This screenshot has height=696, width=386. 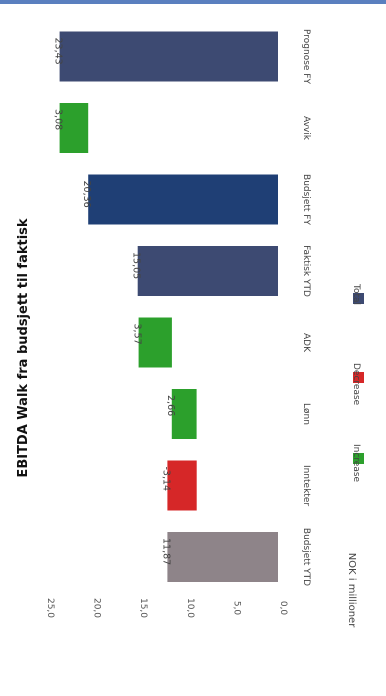 What do you see at coordinates (170, 405) in the screenshot?
I see `data-label: 2,66` at bounding box center [170, 405].